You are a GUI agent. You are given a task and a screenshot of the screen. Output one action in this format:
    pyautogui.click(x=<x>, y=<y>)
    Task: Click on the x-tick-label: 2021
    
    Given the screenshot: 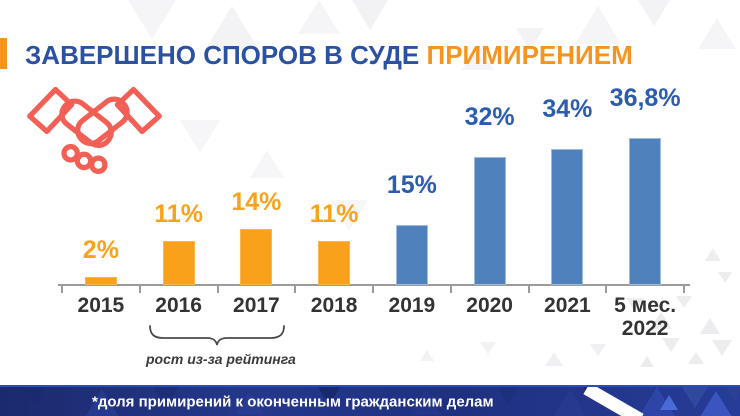 What is the action you would take?
    pyautogui.click(x=567, y=305)
    